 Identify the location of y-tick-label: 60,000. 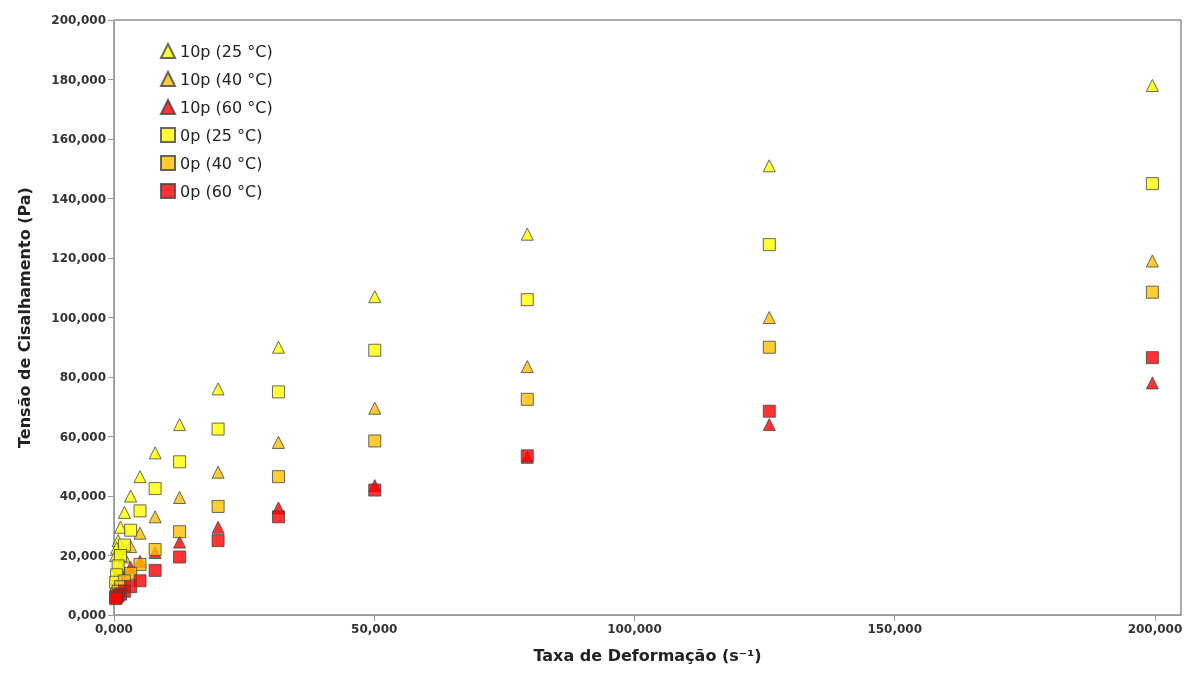
(82, 436).